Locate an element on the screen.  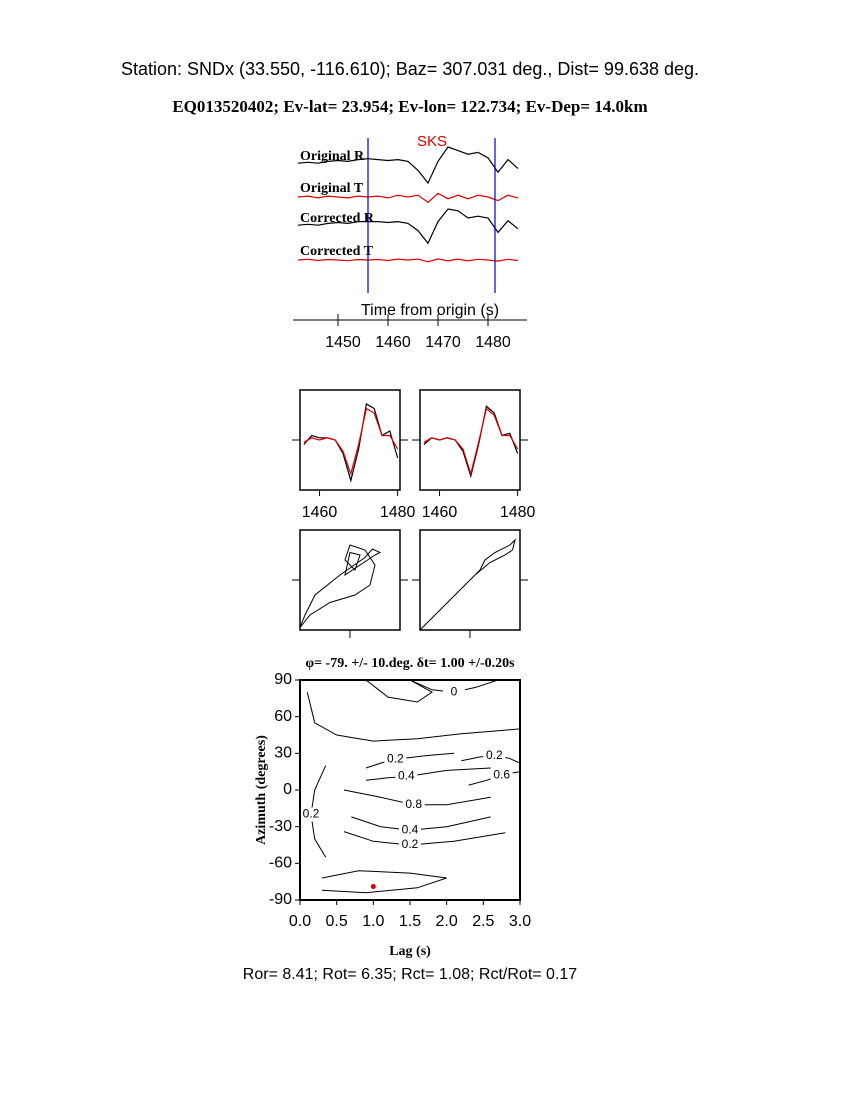
phase-label: SKS is located at coordinates (432, 141).